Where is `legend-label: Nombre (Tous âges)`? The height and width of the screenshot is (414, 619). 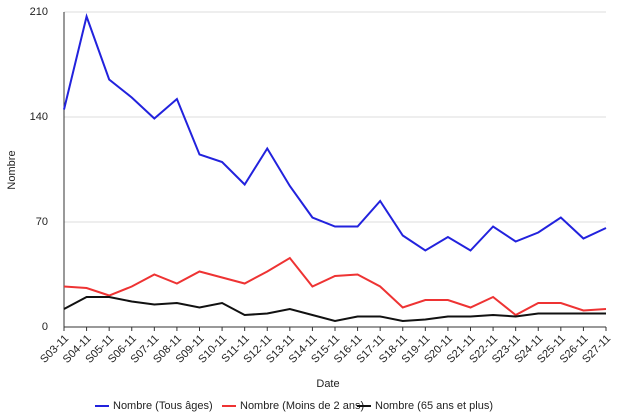
legend-label: Nombre (Tous âges) is located at coordinates (163, 406).